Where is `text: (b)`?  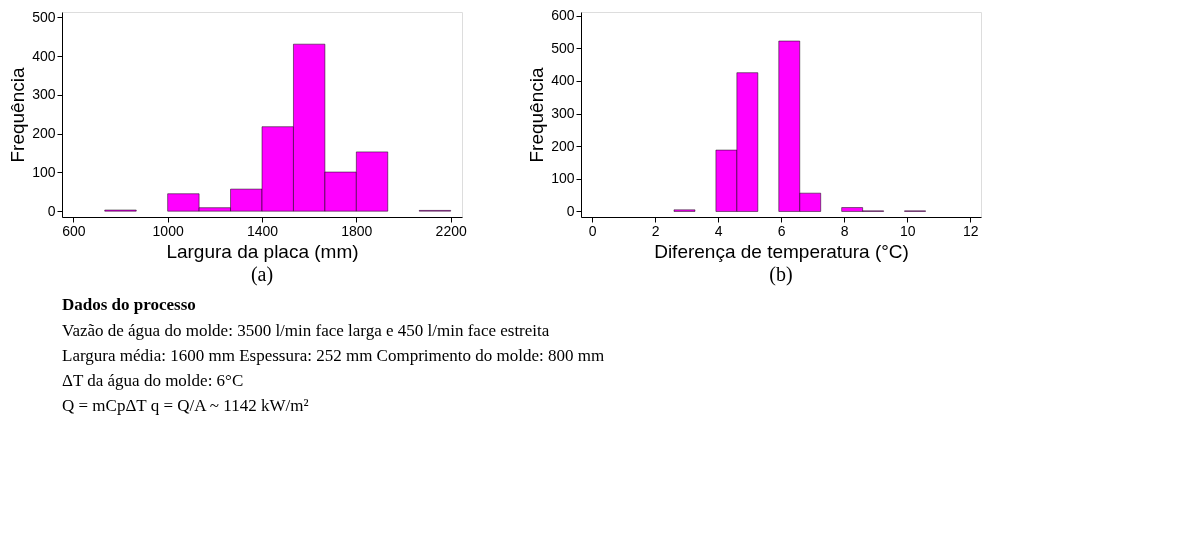 text: (b) is located at coordinates (781, 274).